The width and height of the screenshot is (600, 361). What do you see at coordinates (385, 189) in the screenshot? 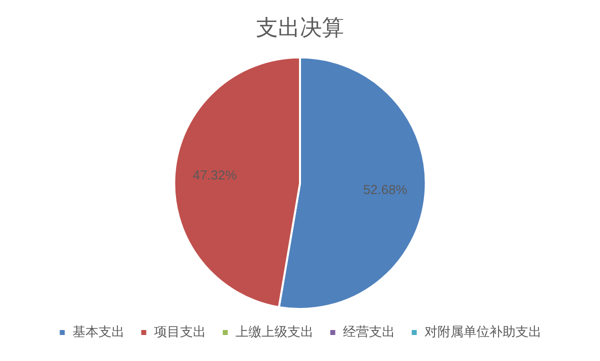
I see `data-label: 52.68%` at bounding box center [385, 189].